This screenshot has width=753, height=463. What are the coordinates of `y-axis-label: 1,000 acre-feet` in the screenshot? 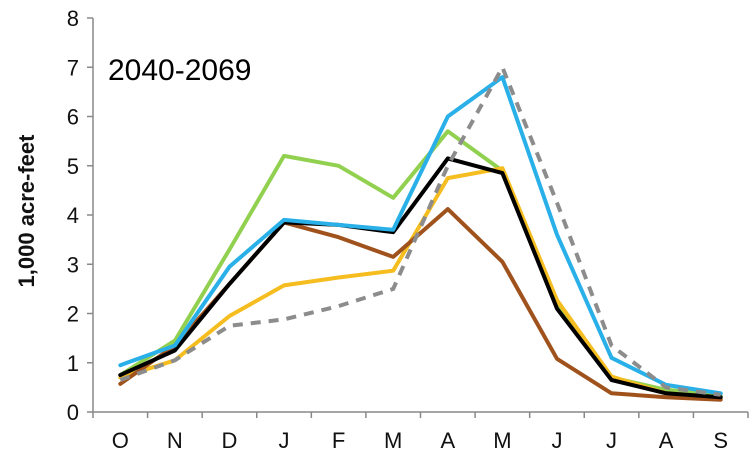 It's located at (26, 211).